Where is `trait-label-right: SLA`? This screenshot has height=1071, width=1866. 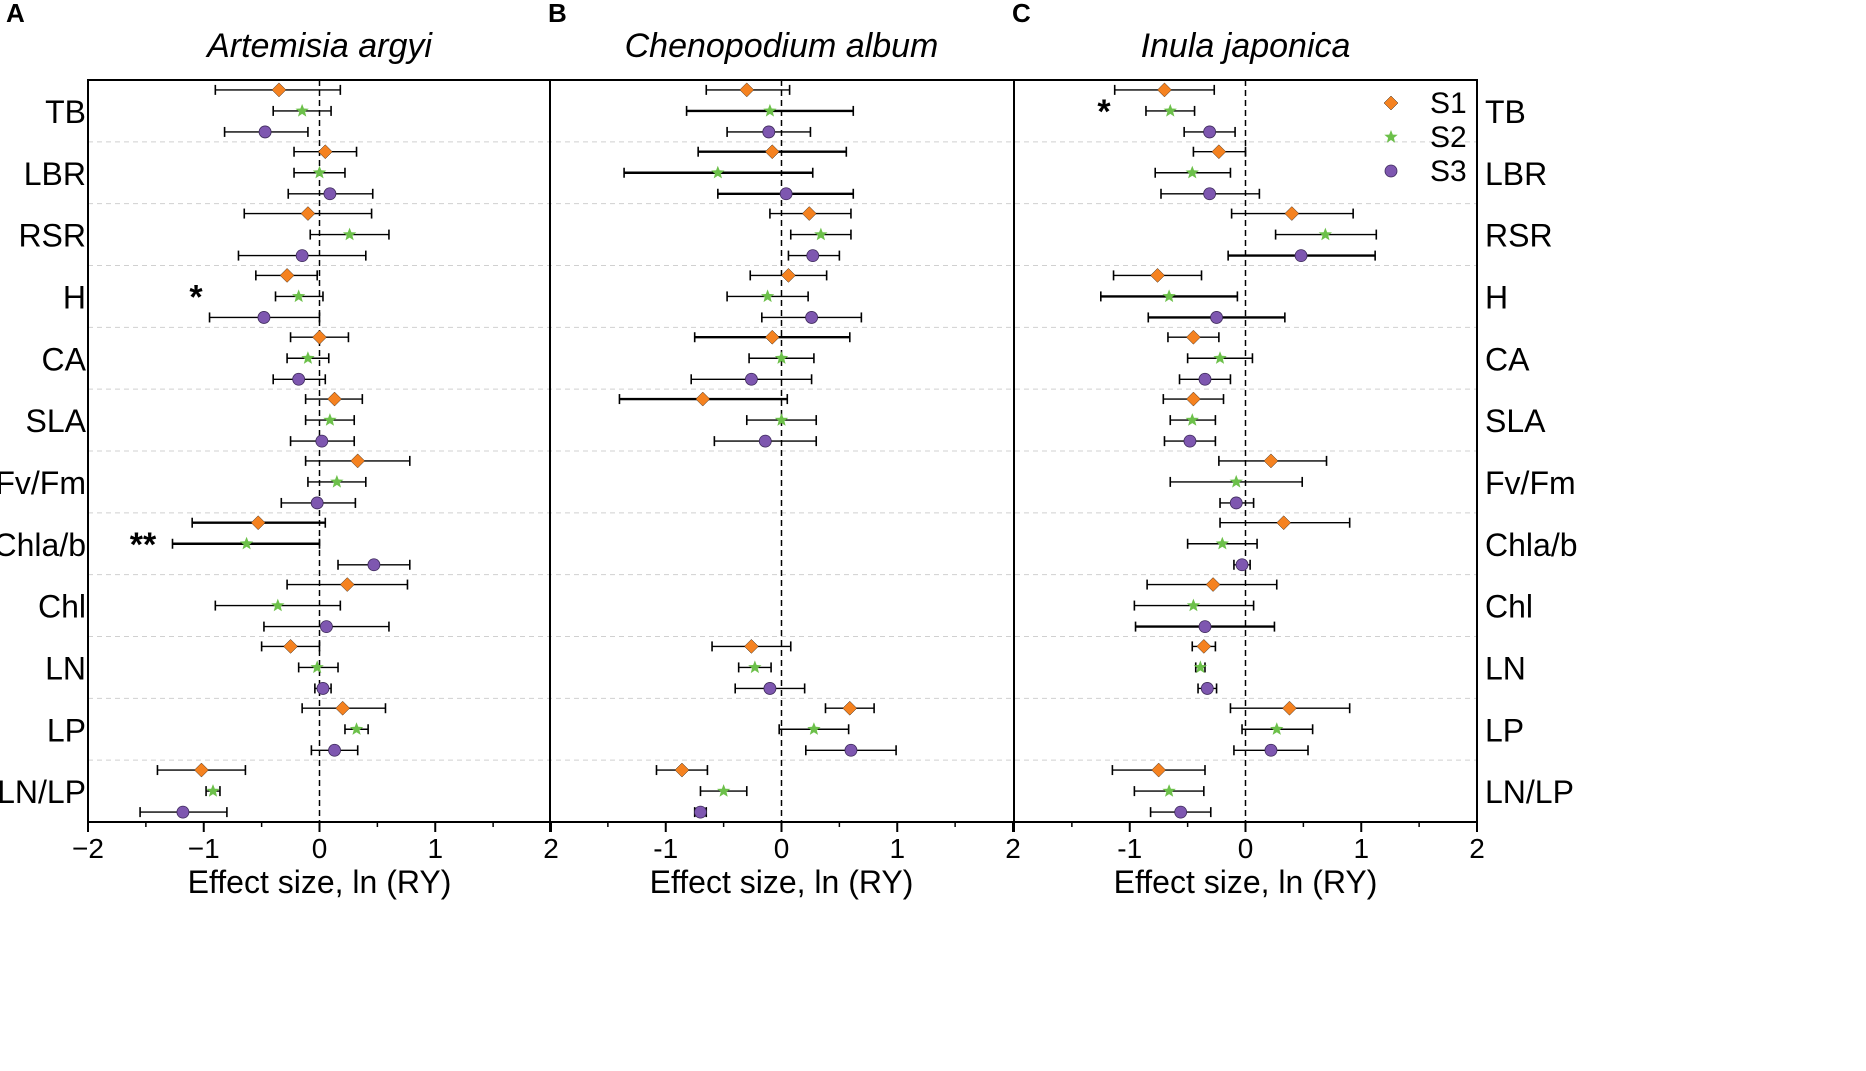 trait-label-right: SLA is located at coordinates (1515, 421).